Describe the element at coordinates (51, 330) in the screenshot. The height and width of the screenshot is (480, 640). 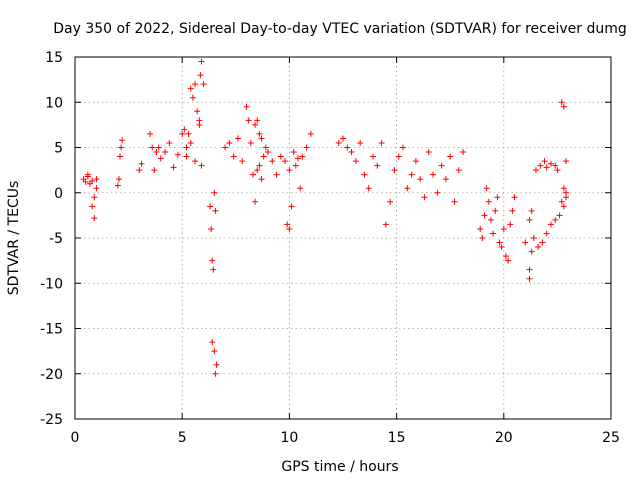
I see `y-tick-label: -15` at that location.